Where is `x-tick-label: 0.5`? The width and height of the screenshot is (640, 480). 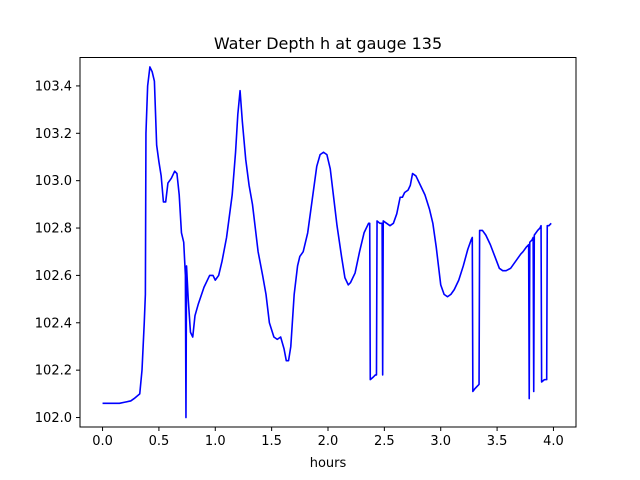
x-tick-label: 0.5 is located at coordinates (159, 441).